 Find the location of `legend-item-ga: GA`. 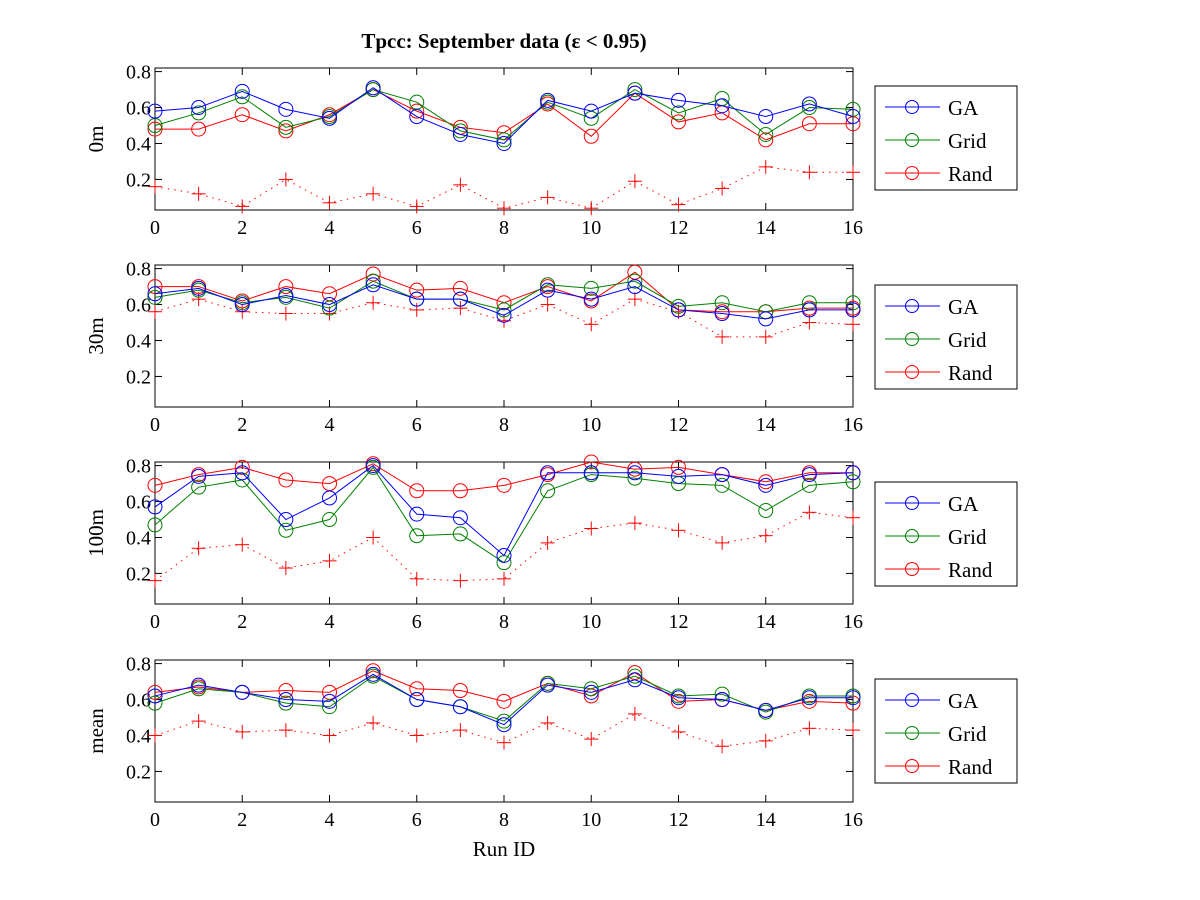

legend-item-ga: GA is located at coordinates (932, 108).